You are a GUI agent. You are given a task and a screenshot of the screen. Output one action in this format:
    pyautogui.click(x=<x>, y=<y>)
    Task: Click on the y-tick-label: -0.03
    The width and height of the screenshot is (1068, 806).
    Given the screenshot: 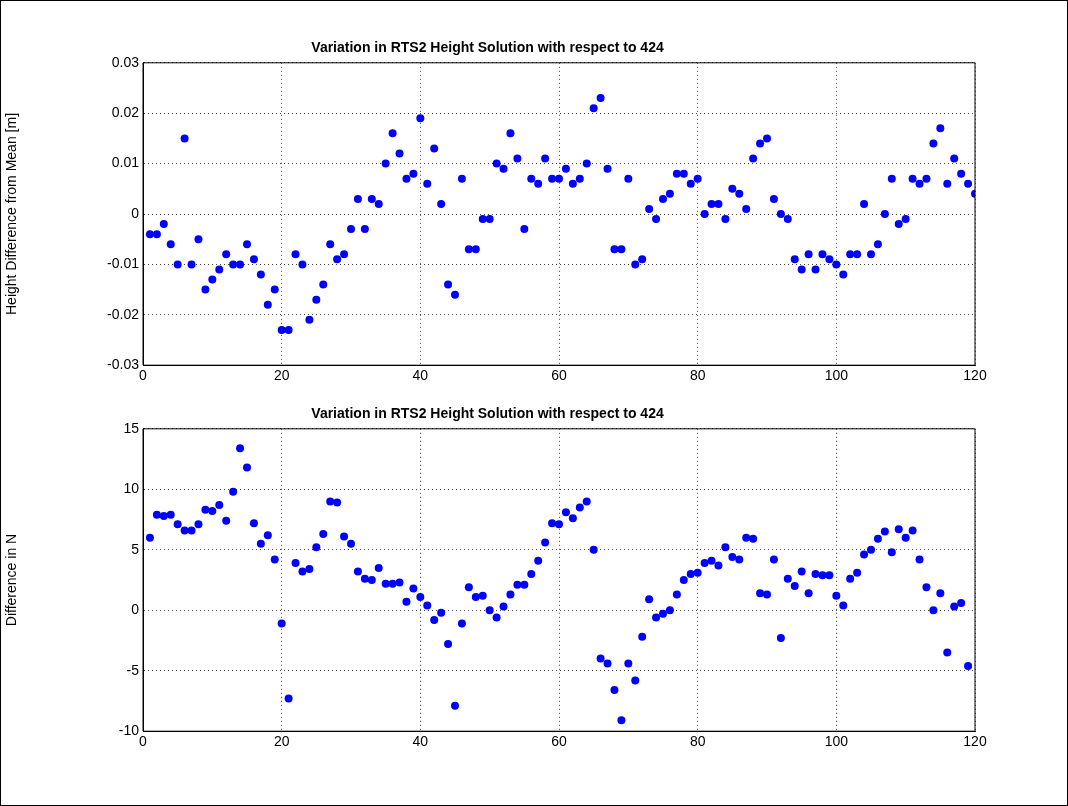 What is the action you would take?
    pyautogui.click(x=123, y=364)
    